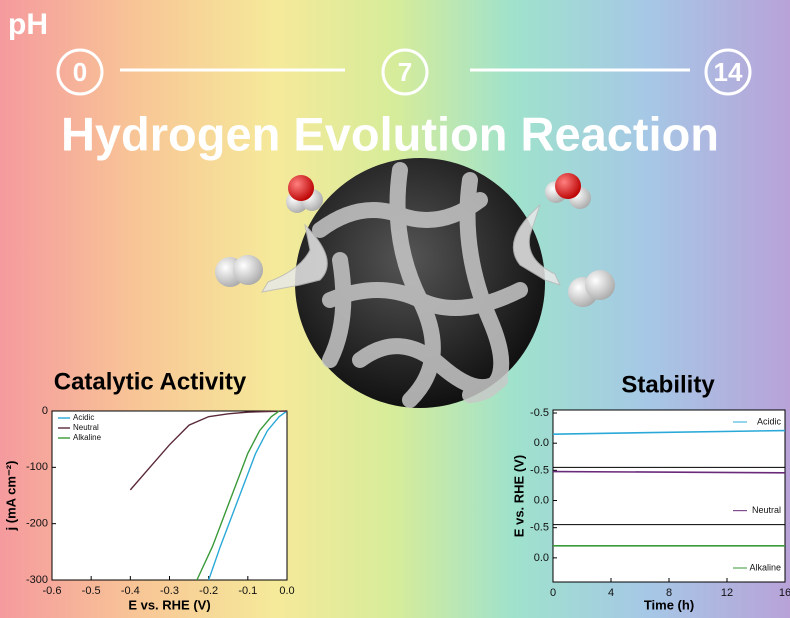 The width and height of the screenshot is (790, 618). What do you see at coordinates (669, 604) in the screenshot?
I see `x-axis-label: Time (h)` at bounding box center [669, 604].